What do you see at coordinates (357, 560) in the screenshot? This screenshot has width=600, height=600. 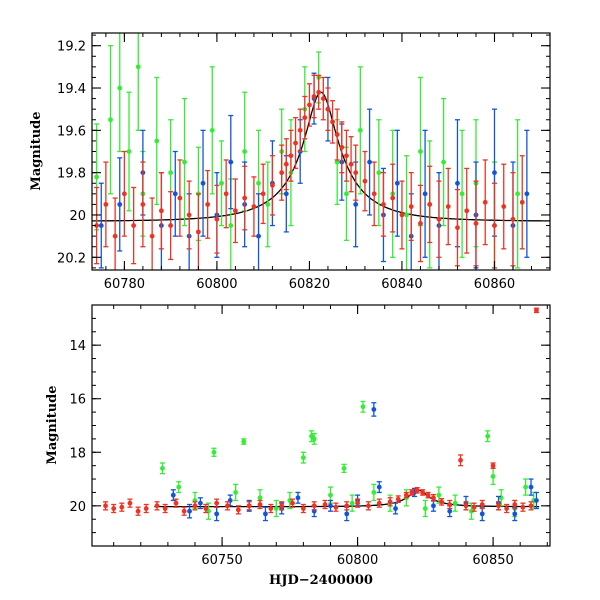 I see `bottom-x-tick-label: 60800` at bounding box center [357, 560].